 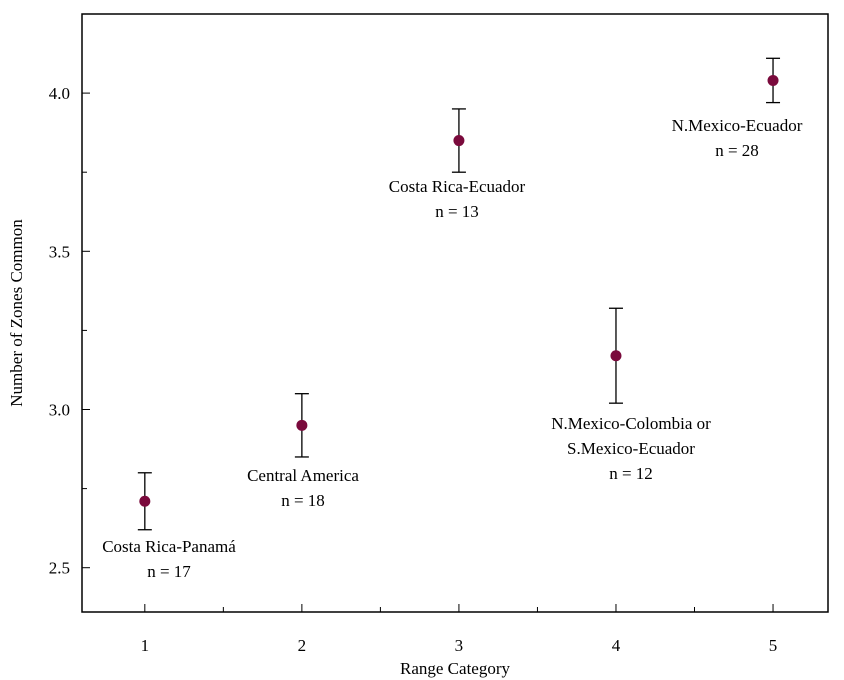 What do you see at coordinates (59, 410) in the screenshot?
I see `y-tick-label: 3.0` at bounding box center [59, 410].